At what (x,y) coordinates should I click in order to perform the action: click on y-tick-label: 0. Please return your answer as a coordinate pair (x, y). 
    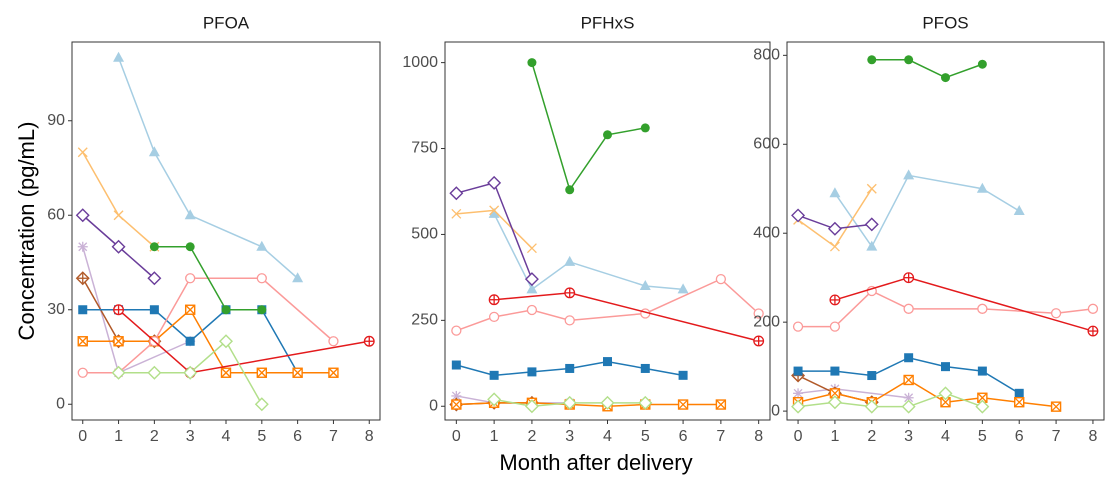
    Looking at the image, I should click on (775, 410).